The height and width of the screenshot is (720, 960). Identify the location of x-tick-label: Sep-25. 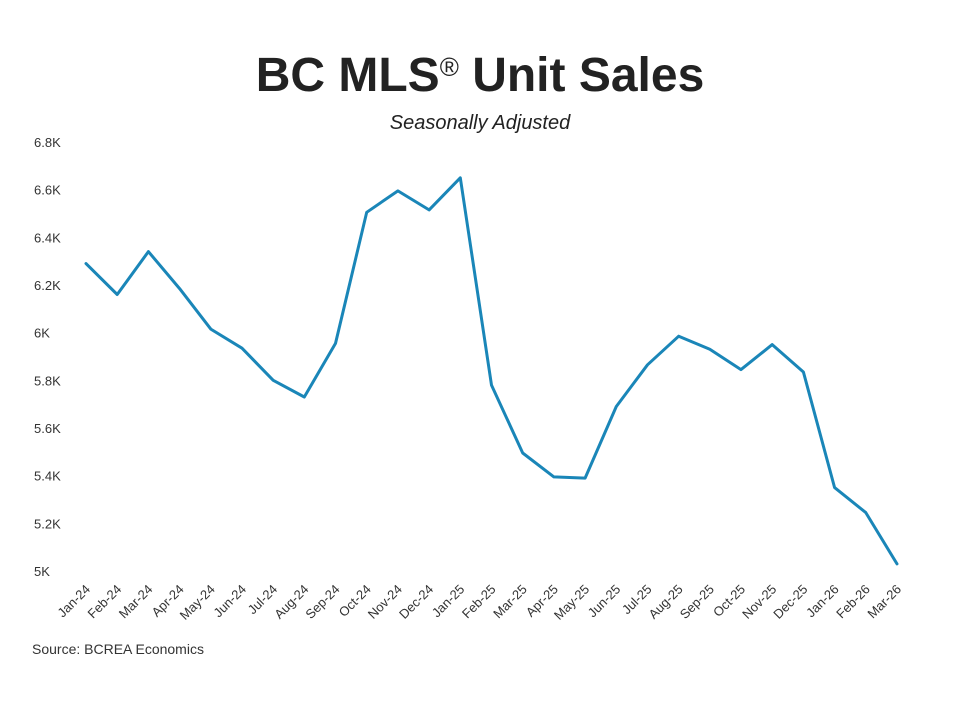
(697, 602).